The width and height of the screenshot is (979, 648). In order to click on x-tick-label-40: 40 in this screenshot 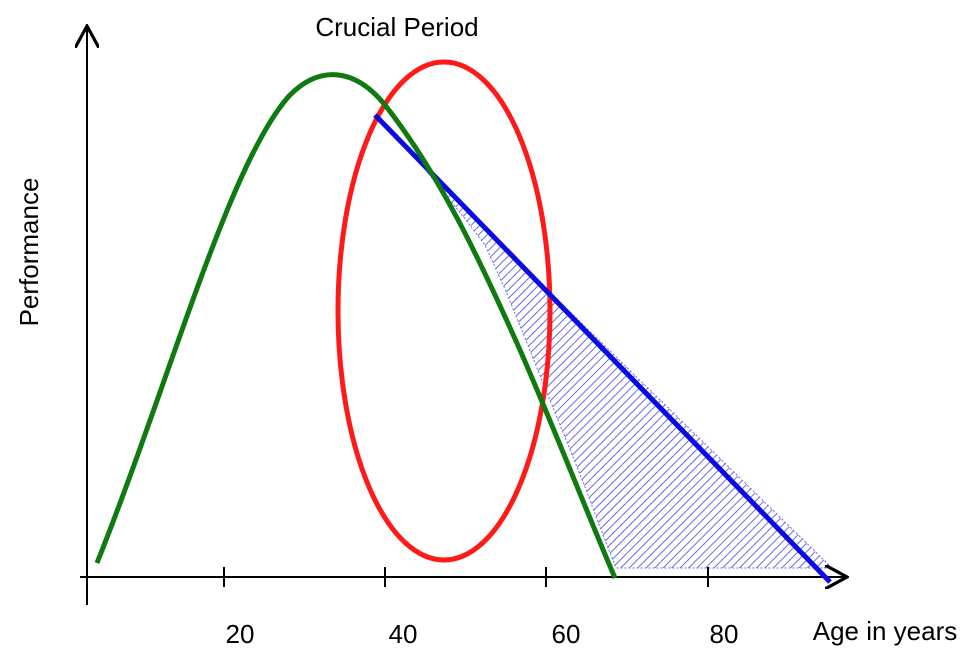, I will do `click(403, 633)`.